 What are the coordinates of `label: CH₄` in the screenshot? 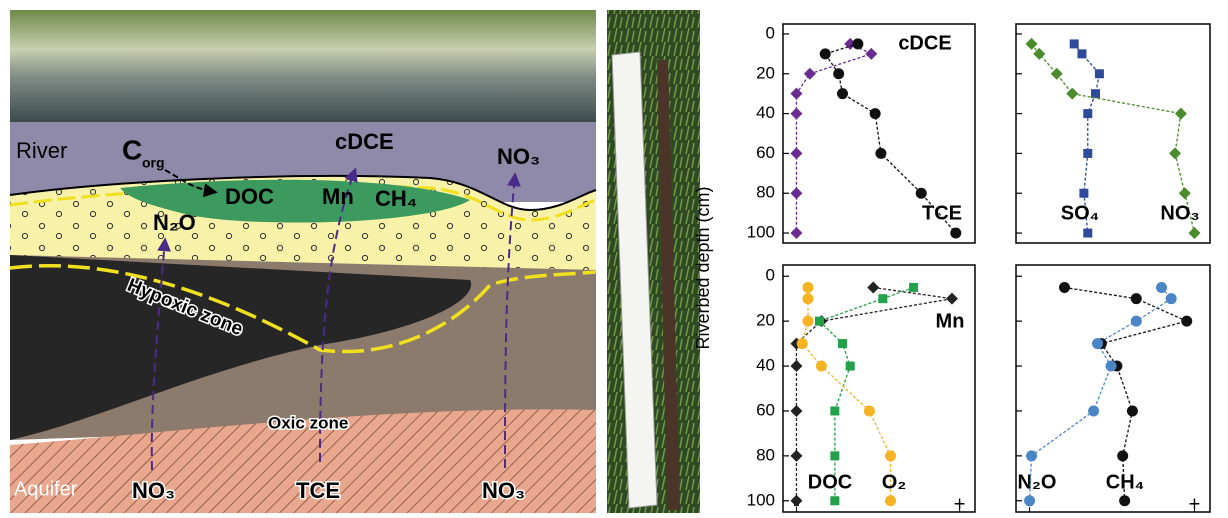 It's located at (396, 198).